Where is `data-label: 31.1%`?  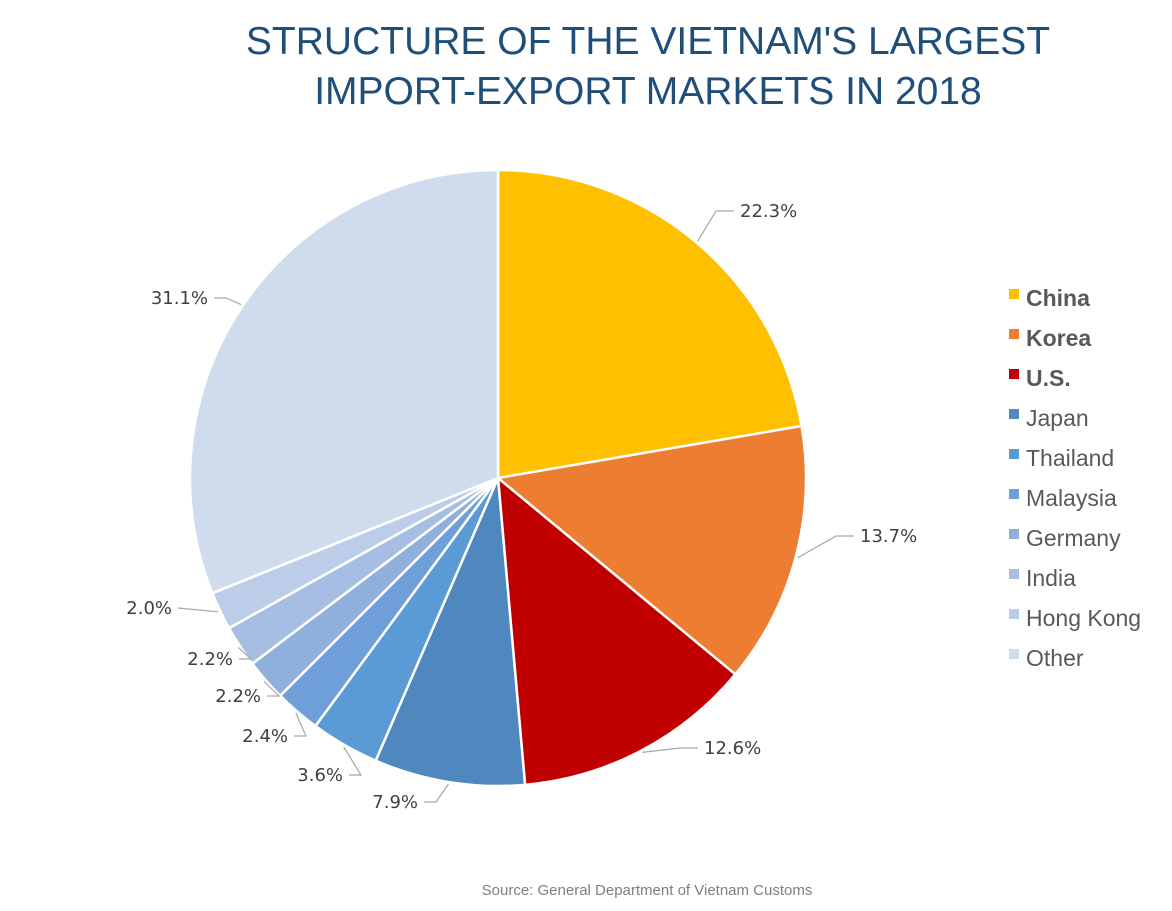
data-label: 31.1% is located at coordinates (179, 298).